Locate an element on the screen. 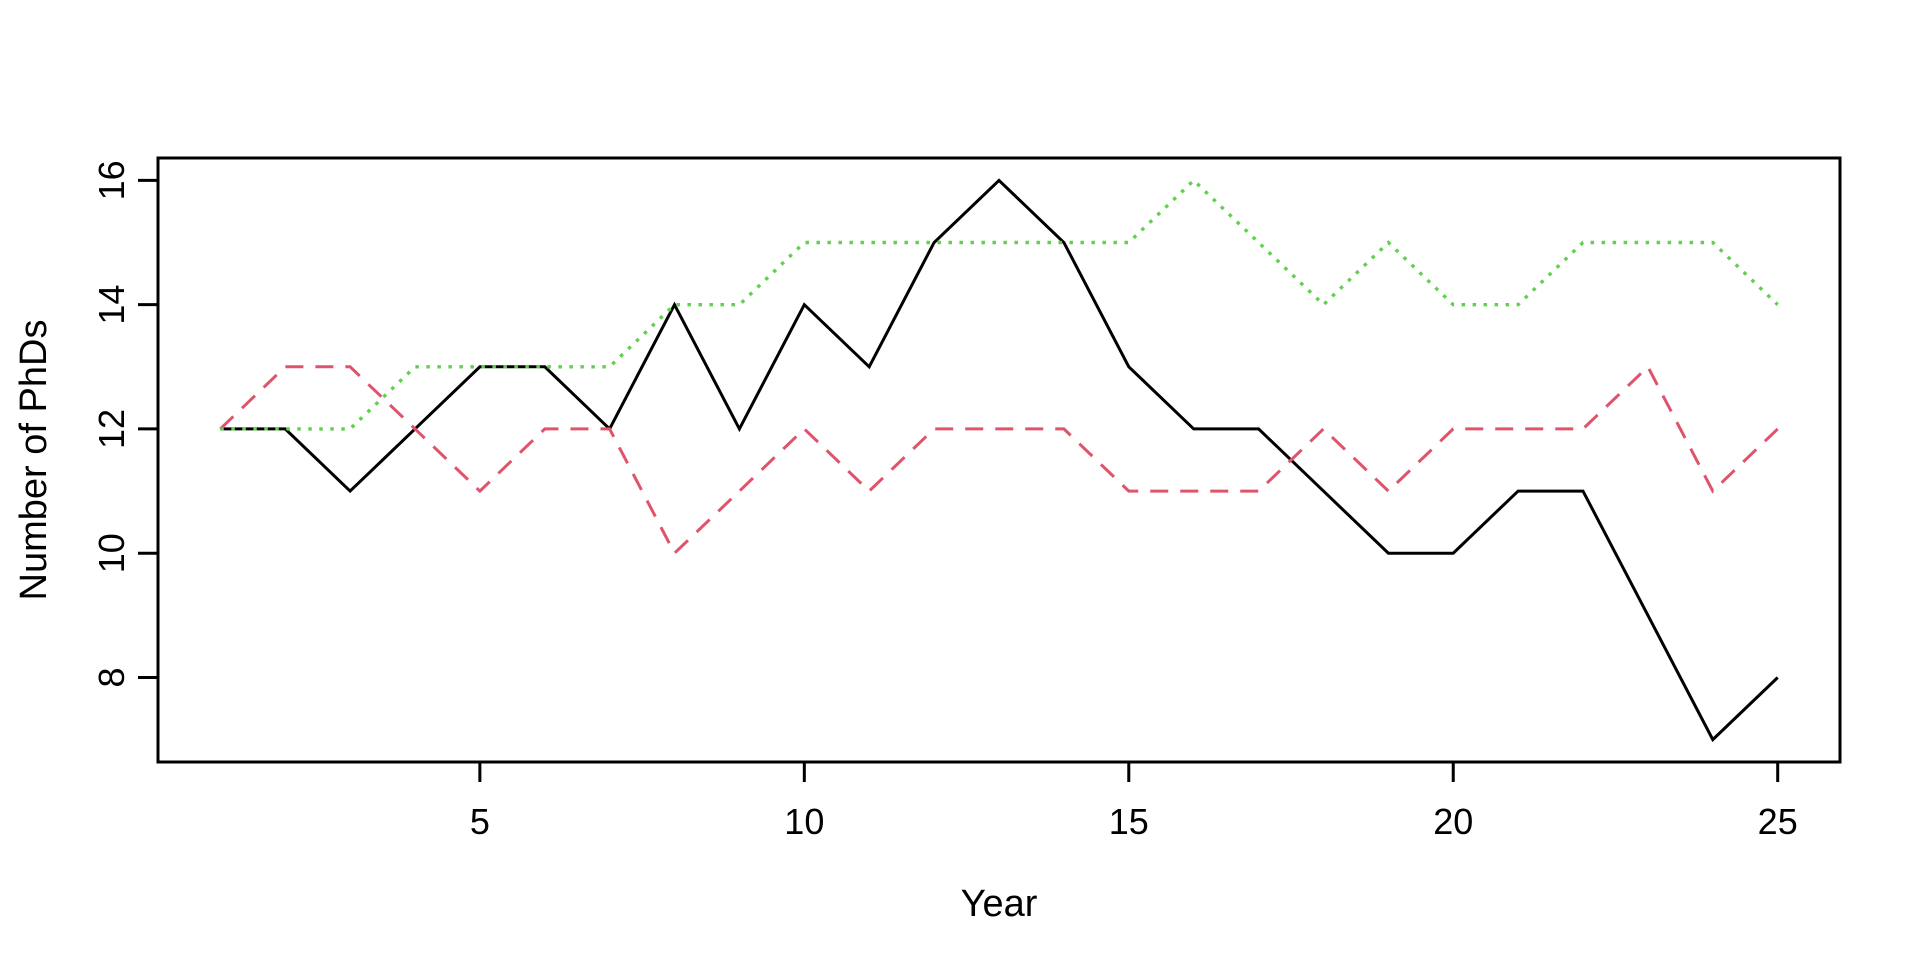 The image size is (1920, 960). y-tick-label: 10 is located at coordinates (111, 553).